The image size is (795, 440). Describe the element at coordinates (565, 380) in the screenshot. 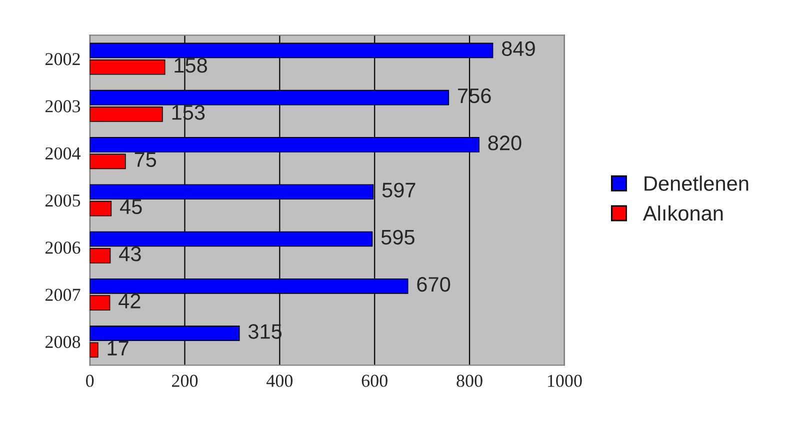

I see `x-tick-label: 1000` at that location.